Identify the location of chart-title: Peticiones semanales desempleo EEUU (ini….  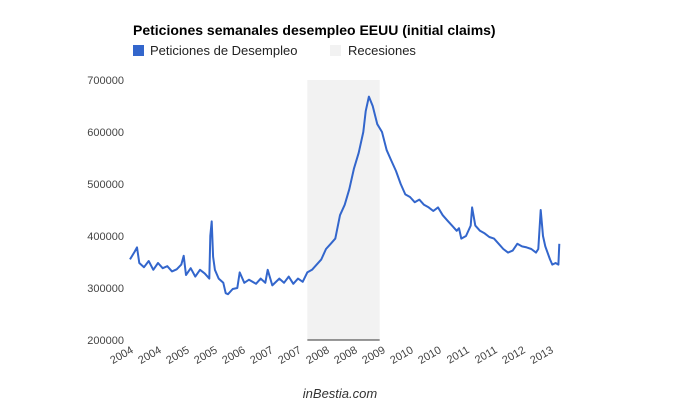
(314, 30).